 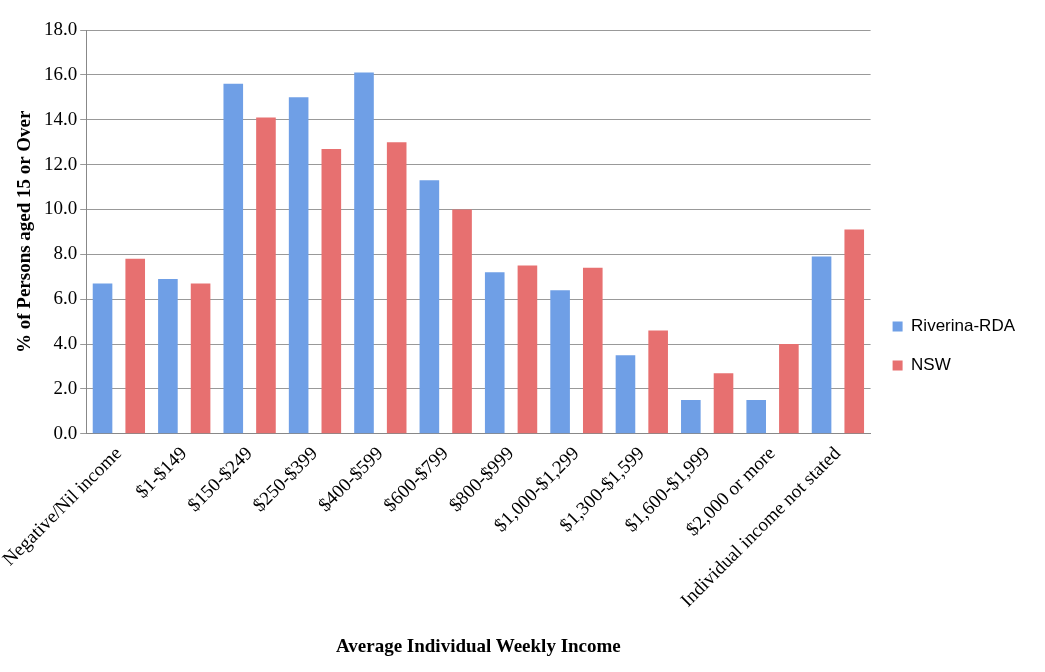 I want to click on y-axis-title: % of Persons aged 15 or Over, so click(x=24, y=232).